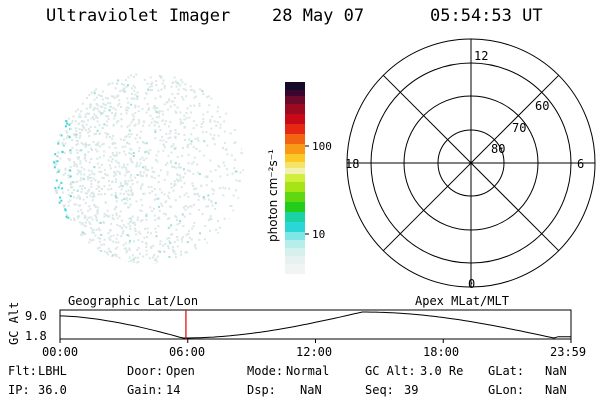 This screenshot has height=400, width=600. I want to click on mlat-label-70: 70, so click(519, 128).